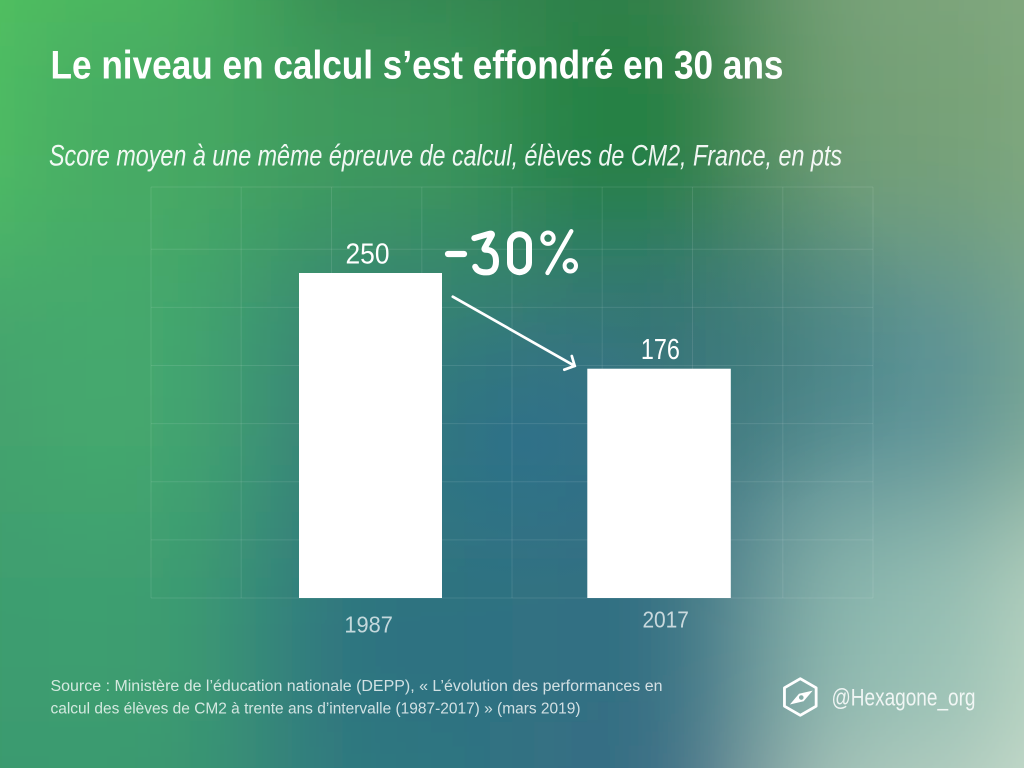 The width and height of the screenshot is (1024, 768). Describe the element at coordinates (665, 620) in the screenshot. I see `svg-text: 2017` at that location.